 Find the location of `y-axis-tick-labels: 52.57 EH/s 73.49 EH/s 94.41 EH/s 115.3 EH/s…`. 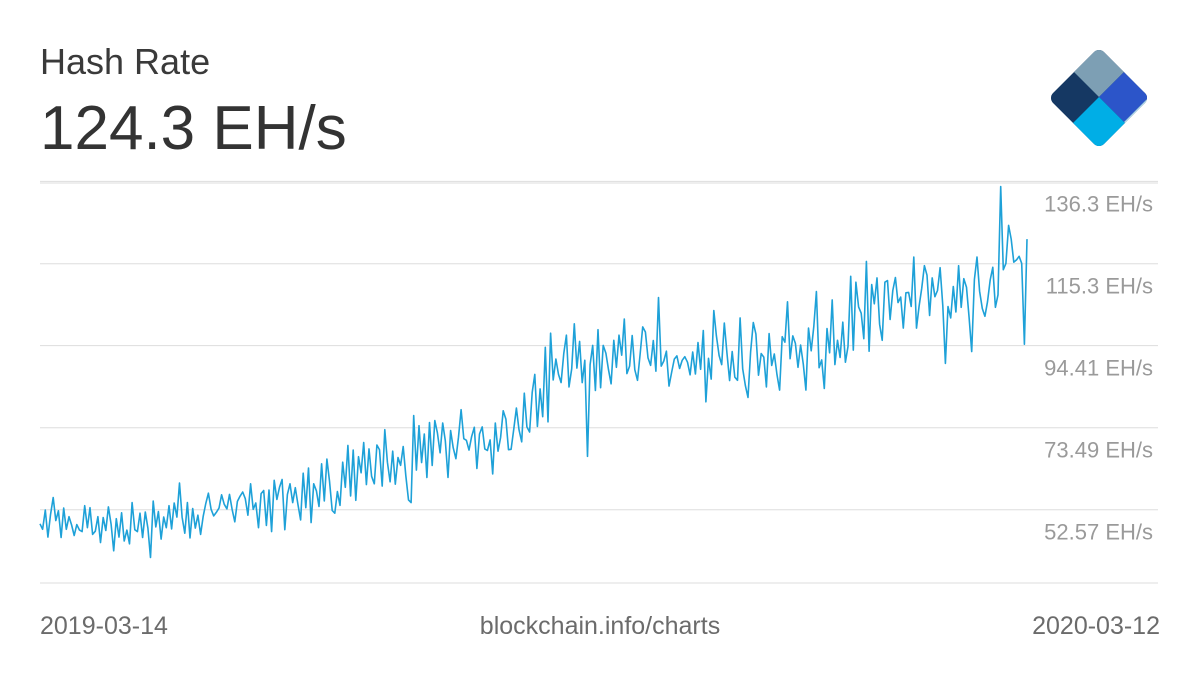

y-axis-tick-labels: 52.57 EH/s 73.49 EH/s 94.41 EH/s 115.3 EH/s… is located at coordinates (1098, 367).